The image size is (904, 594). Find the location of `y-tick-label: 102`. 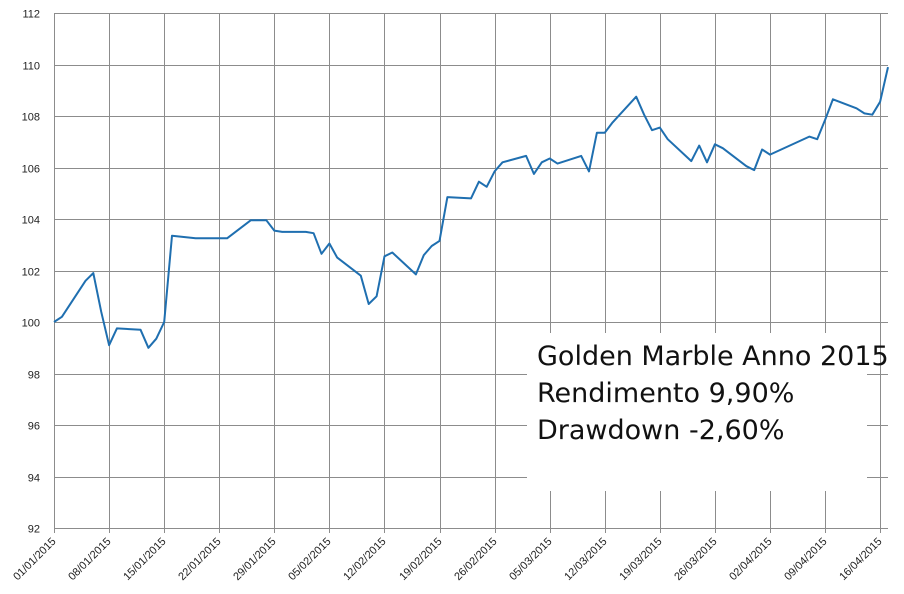

y-tick-label: 102 is located at coordinates (31, 273).